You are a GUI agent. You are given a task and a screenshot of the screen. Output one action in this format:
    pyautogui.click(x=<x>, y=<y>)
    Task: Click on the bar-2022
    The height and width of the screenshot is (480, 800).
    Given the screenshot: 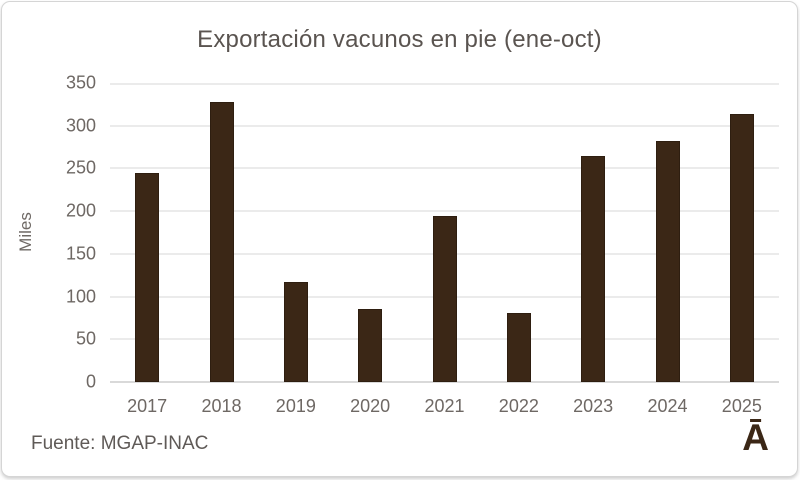 What is the action you would take?
    pyautogui.click(x=518, y=347)
    